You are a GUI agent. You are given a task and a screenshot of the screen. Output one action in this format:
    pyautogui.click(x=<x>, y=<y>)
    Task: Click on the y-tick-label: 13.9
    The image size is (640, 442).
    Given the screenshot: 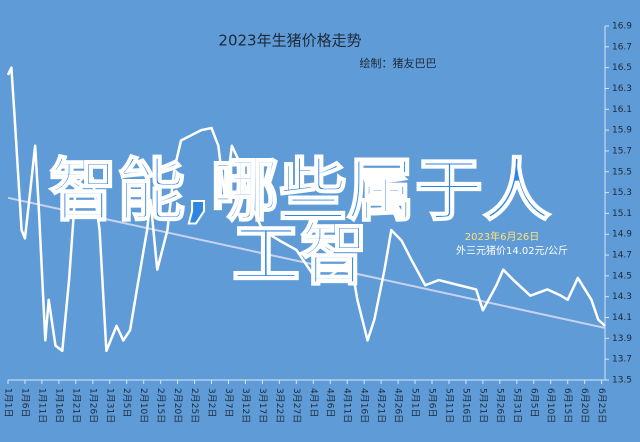 What is the action you would take?
    pyautogui.click(x=622, y=339)
    